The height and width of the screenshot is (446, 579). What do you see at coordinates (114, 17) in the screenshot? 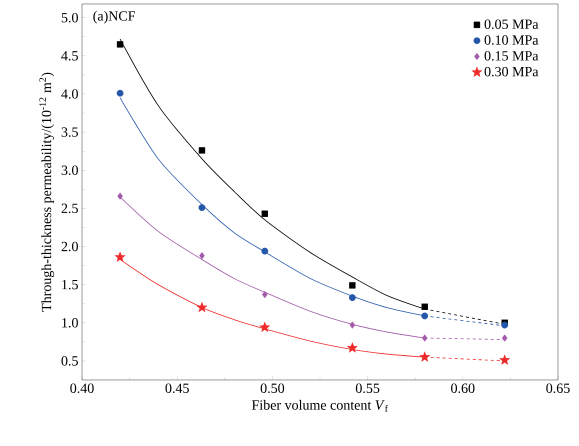
I see `annotation: (a)NCF` at bounding box center [114, 17].